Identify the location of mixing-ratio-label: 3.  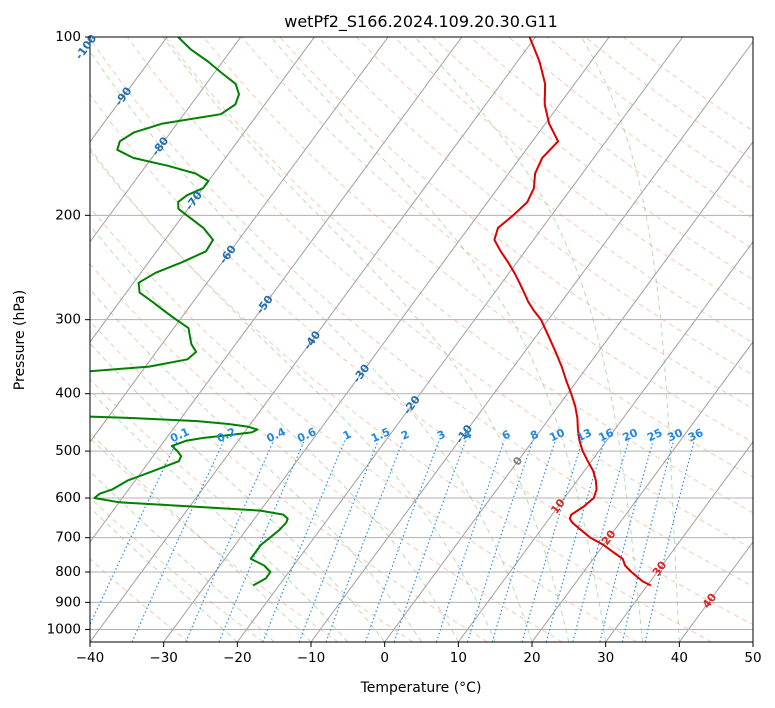
(441, 435).